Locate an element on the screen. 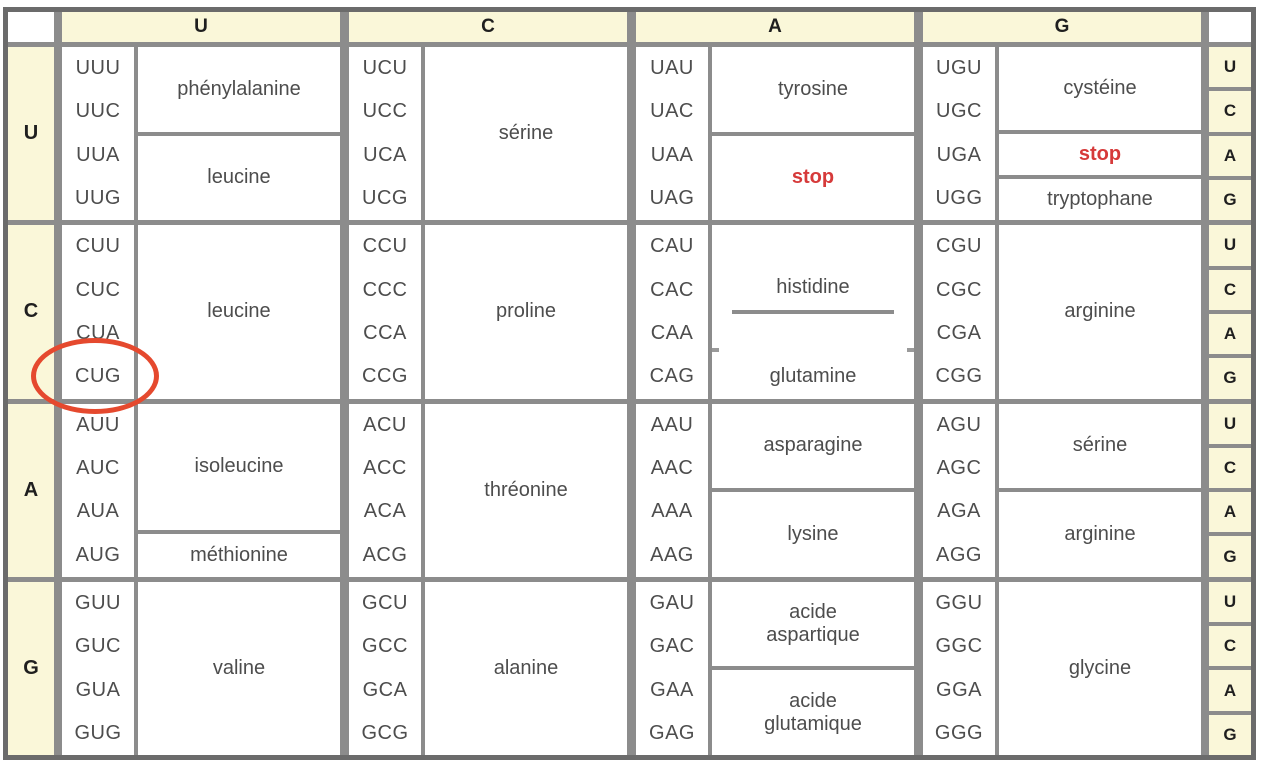  codon: CCA is located at coordinates (385, 333).